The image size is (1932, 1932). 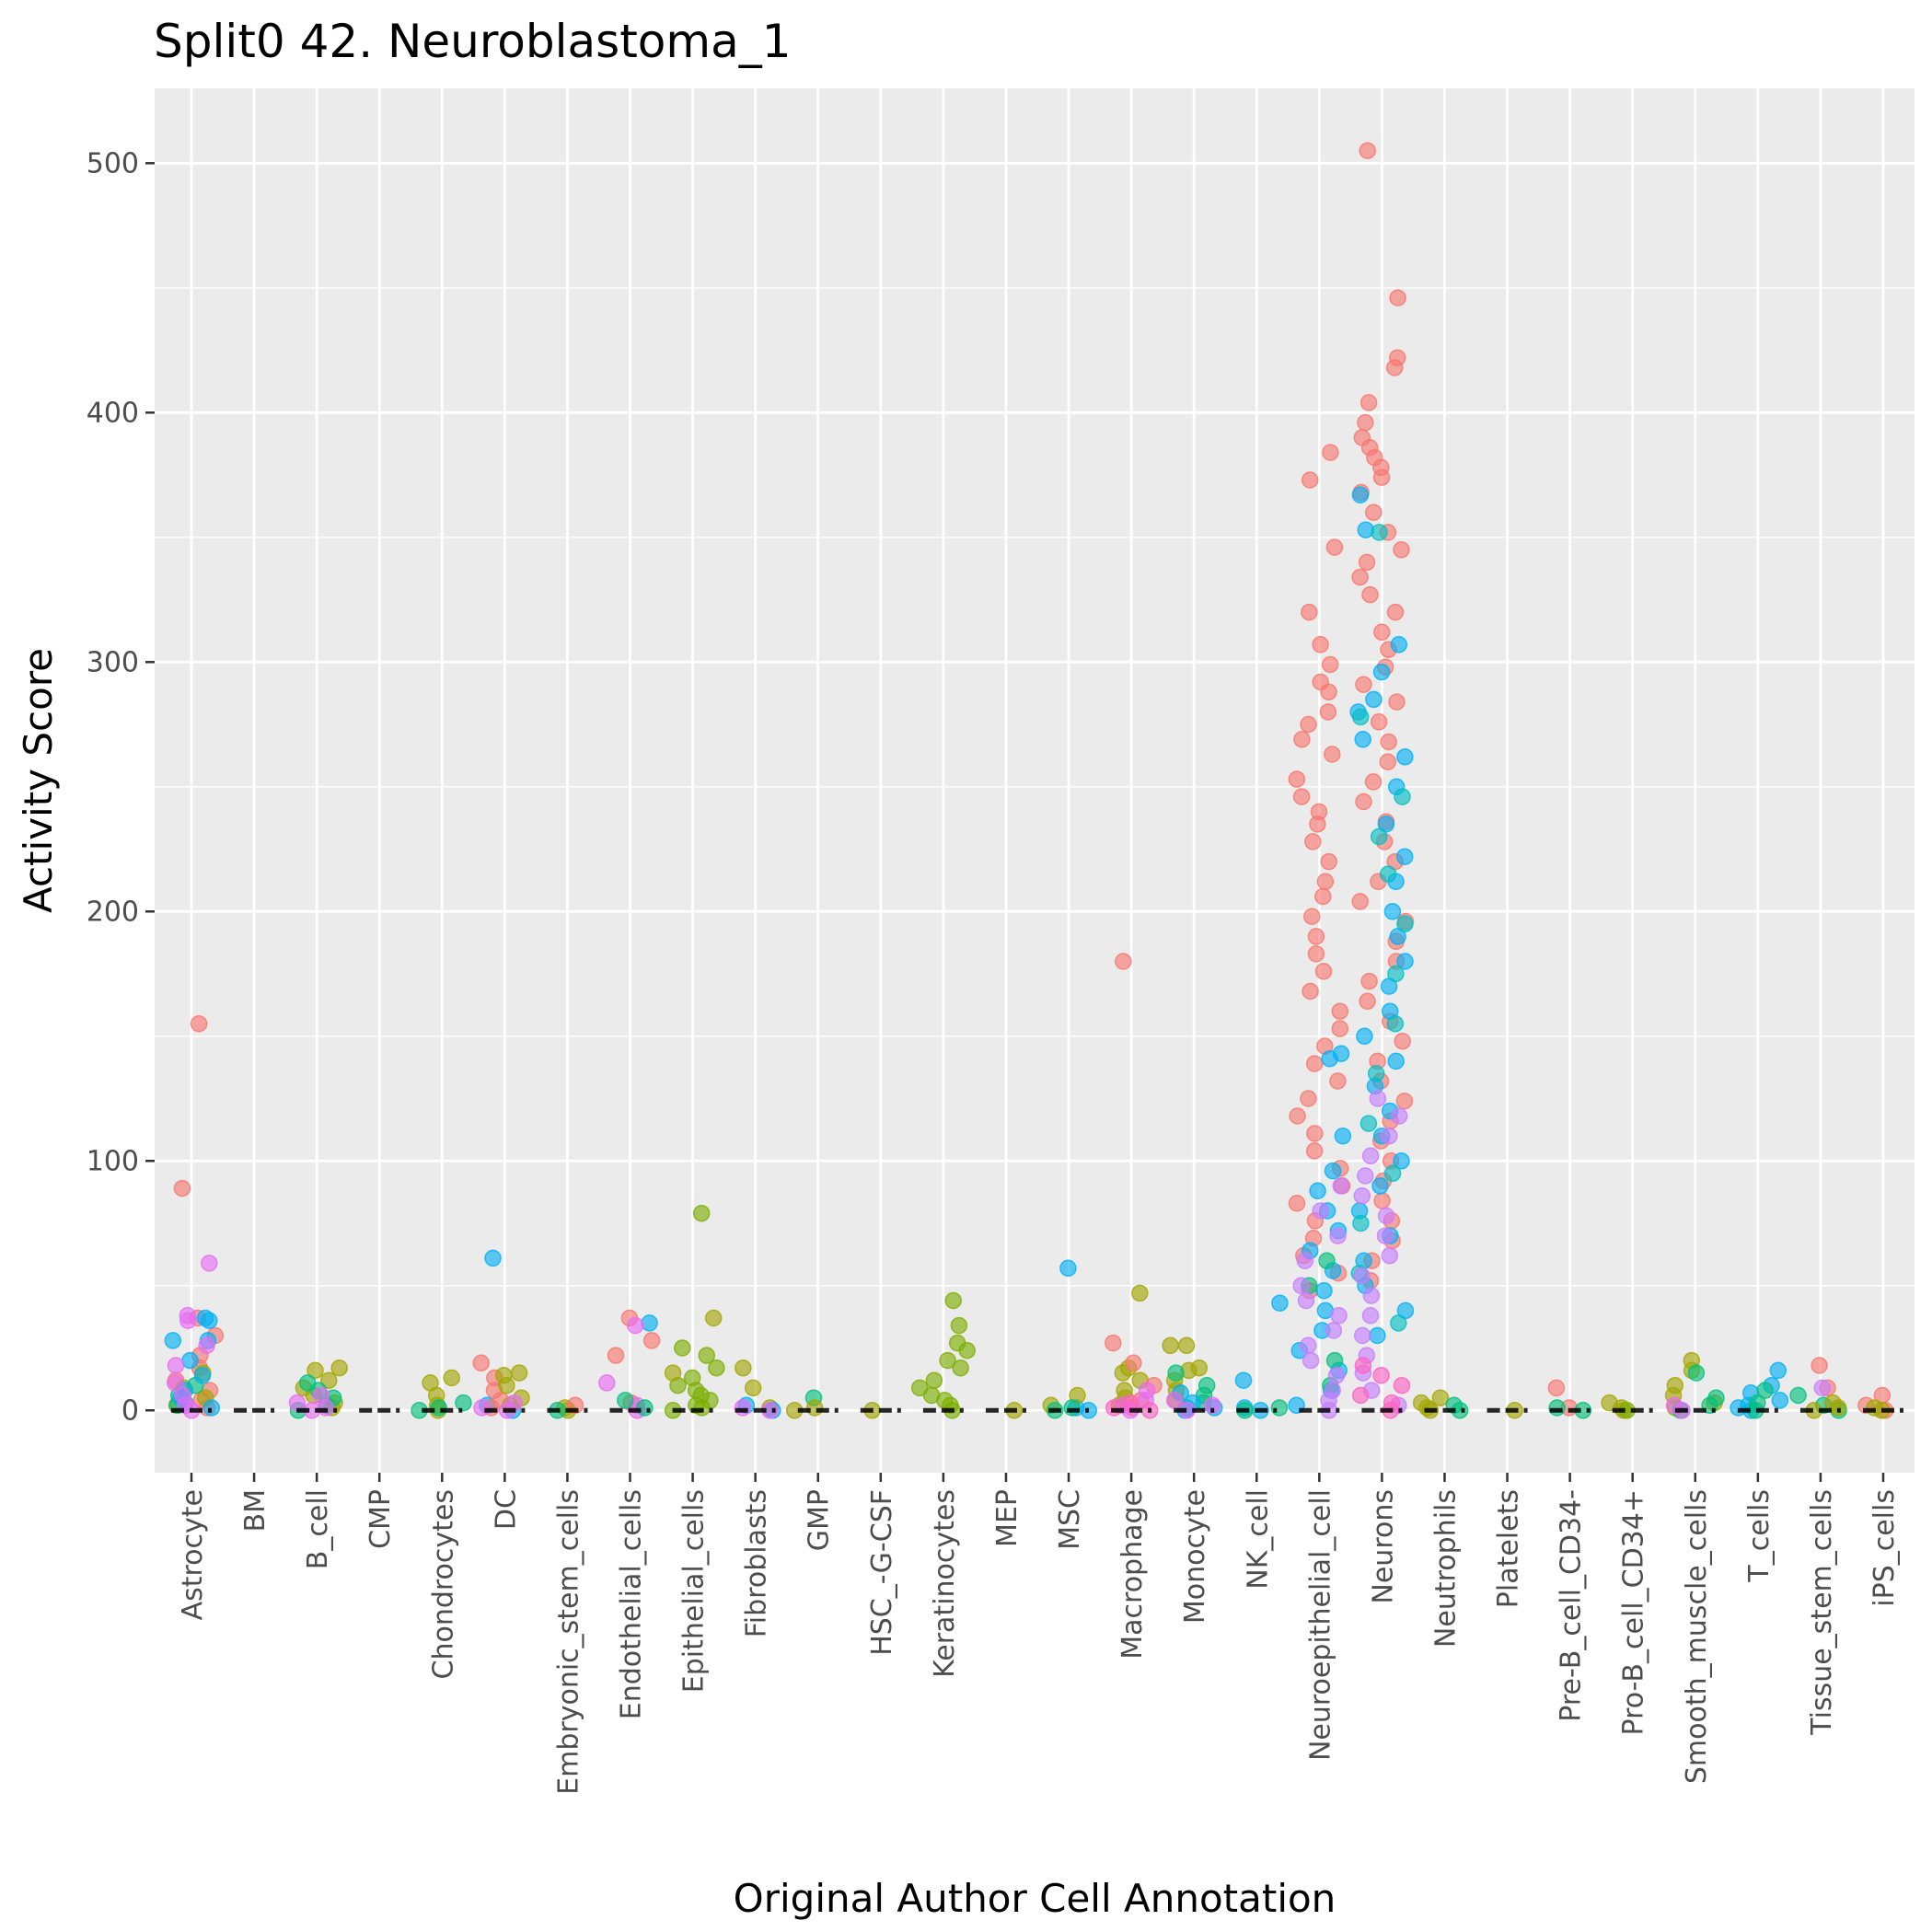 I want to click on x-tick-label: Fibroblasts, so click(x=757, y=1563).